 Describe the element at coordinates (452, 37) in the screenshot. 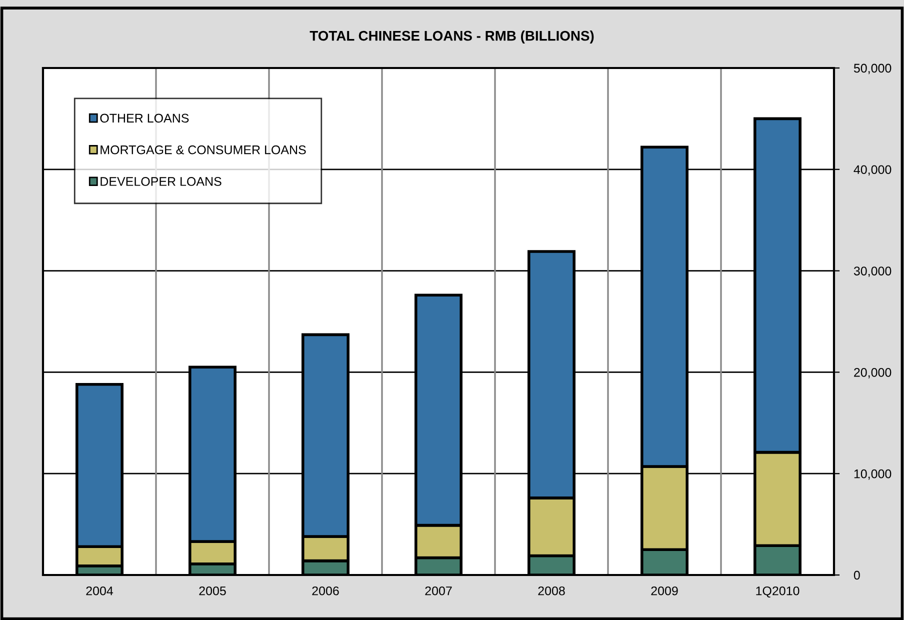

I see `chart-title: TOTAL CHINESE LOANS - RMB (BILLIONS)` at that location.